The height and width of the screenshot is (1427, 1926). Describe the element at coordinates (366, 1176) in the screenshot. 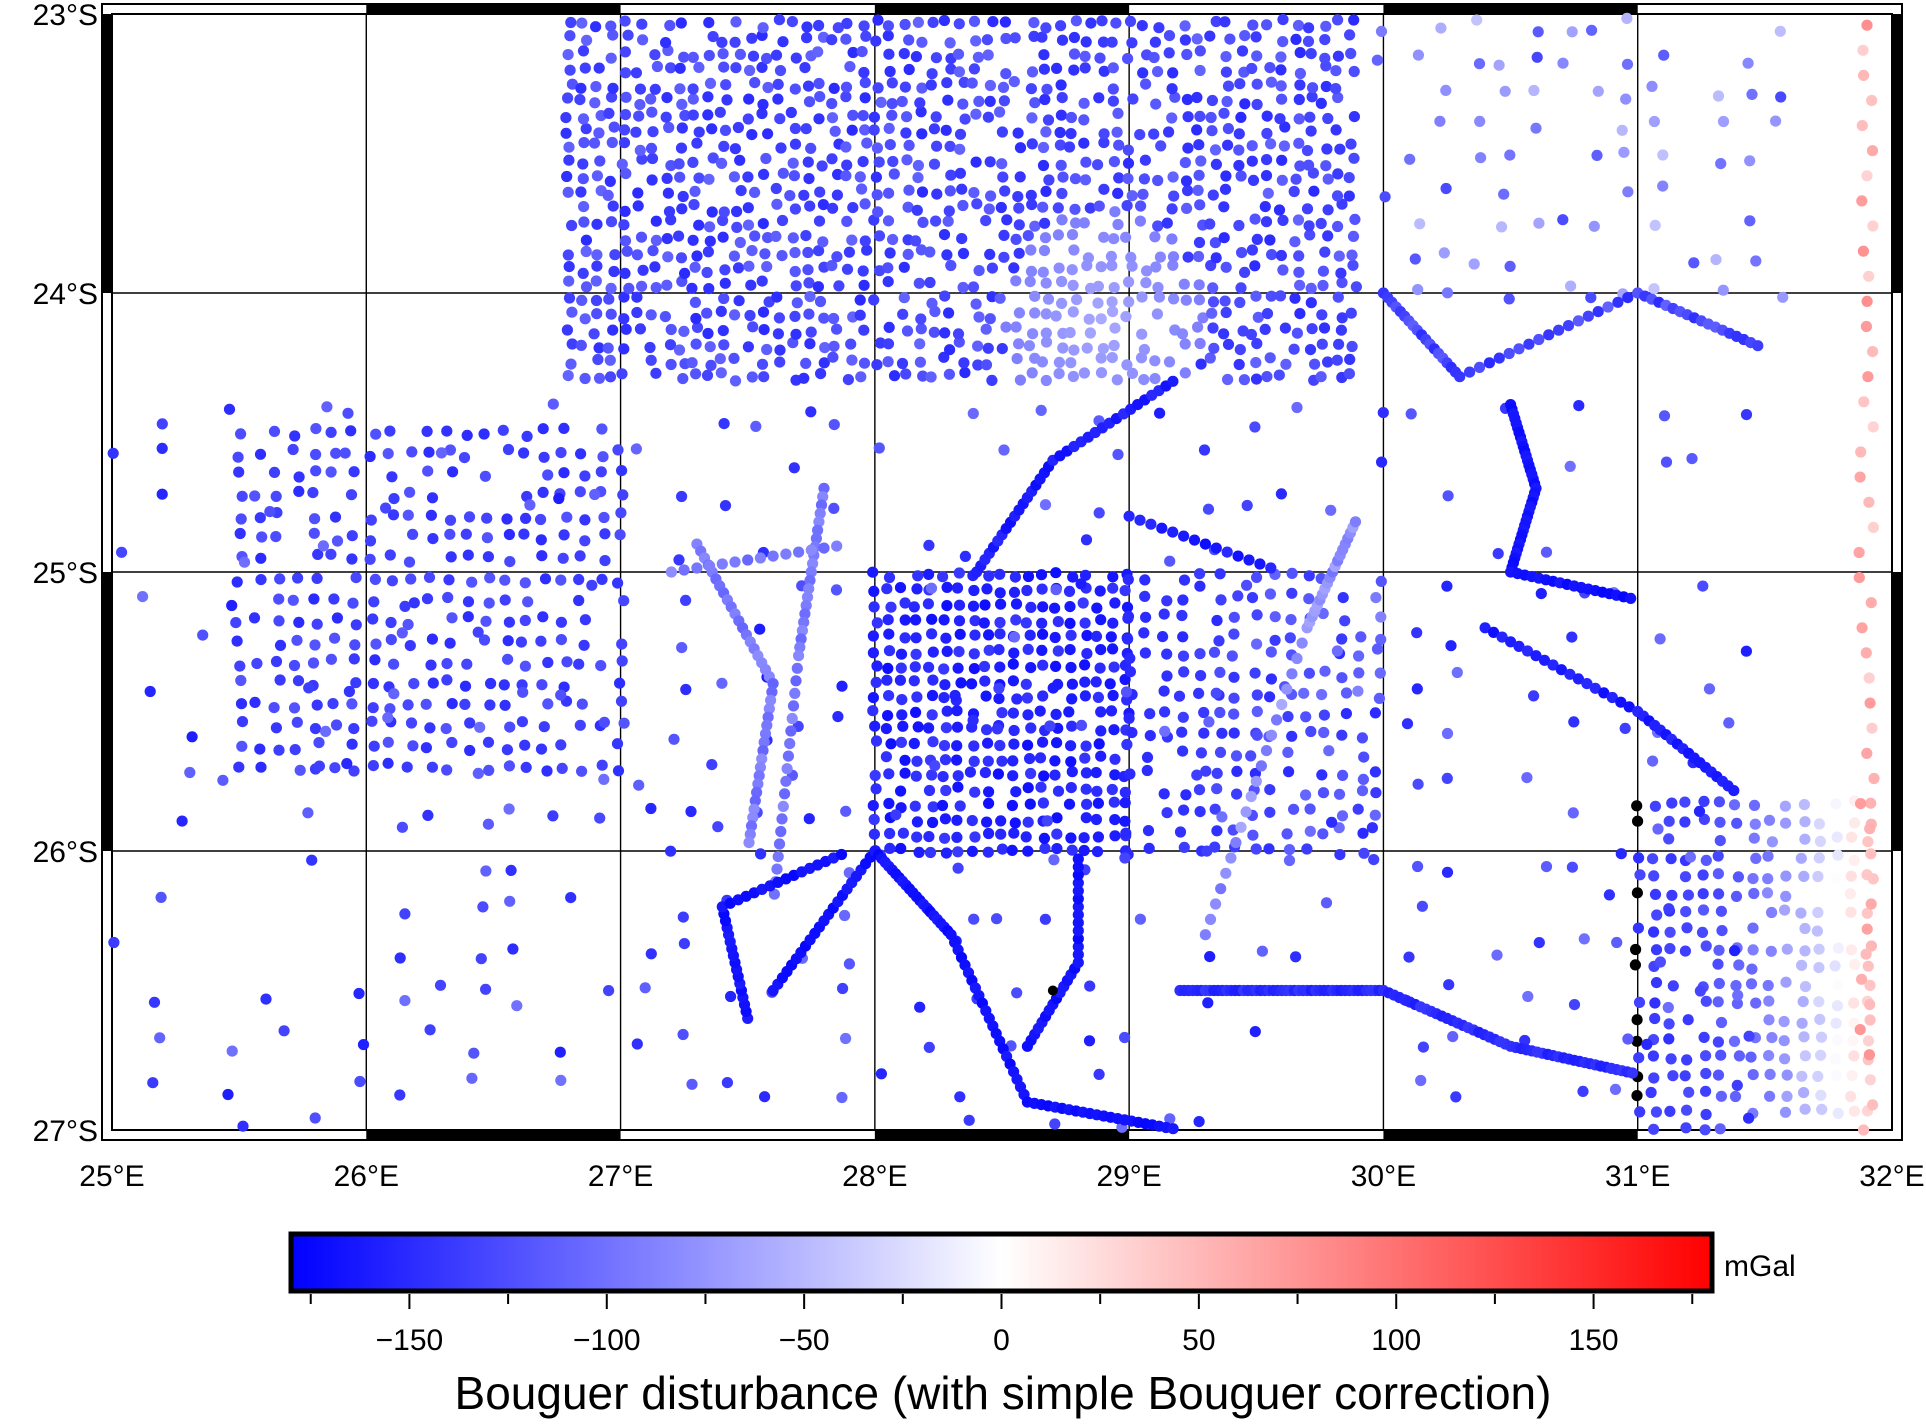

I see `lon-tick-label: 26°E` at that location.